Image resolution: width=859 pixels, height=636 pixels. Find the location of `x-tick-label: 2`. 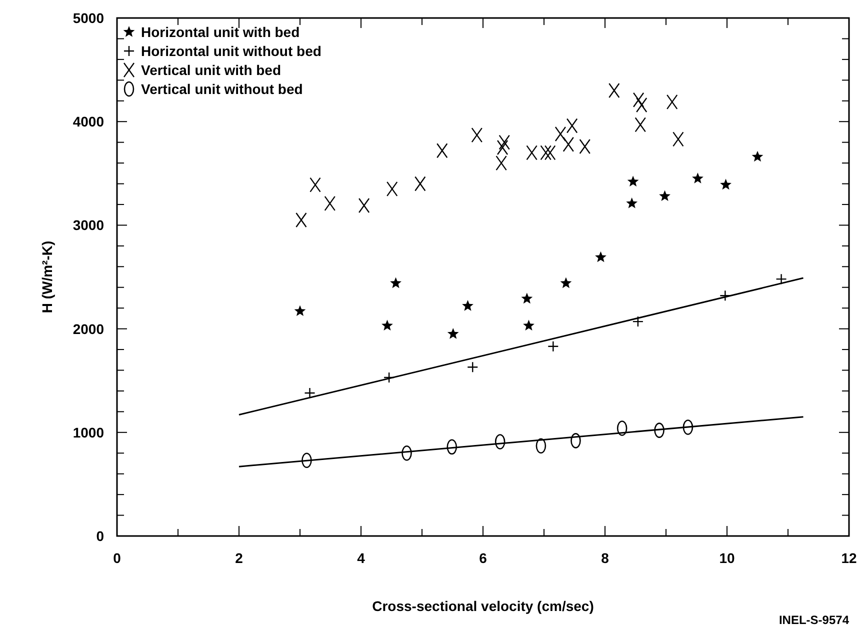

x-tick-label: 2 is located at coordinates (239, 558).